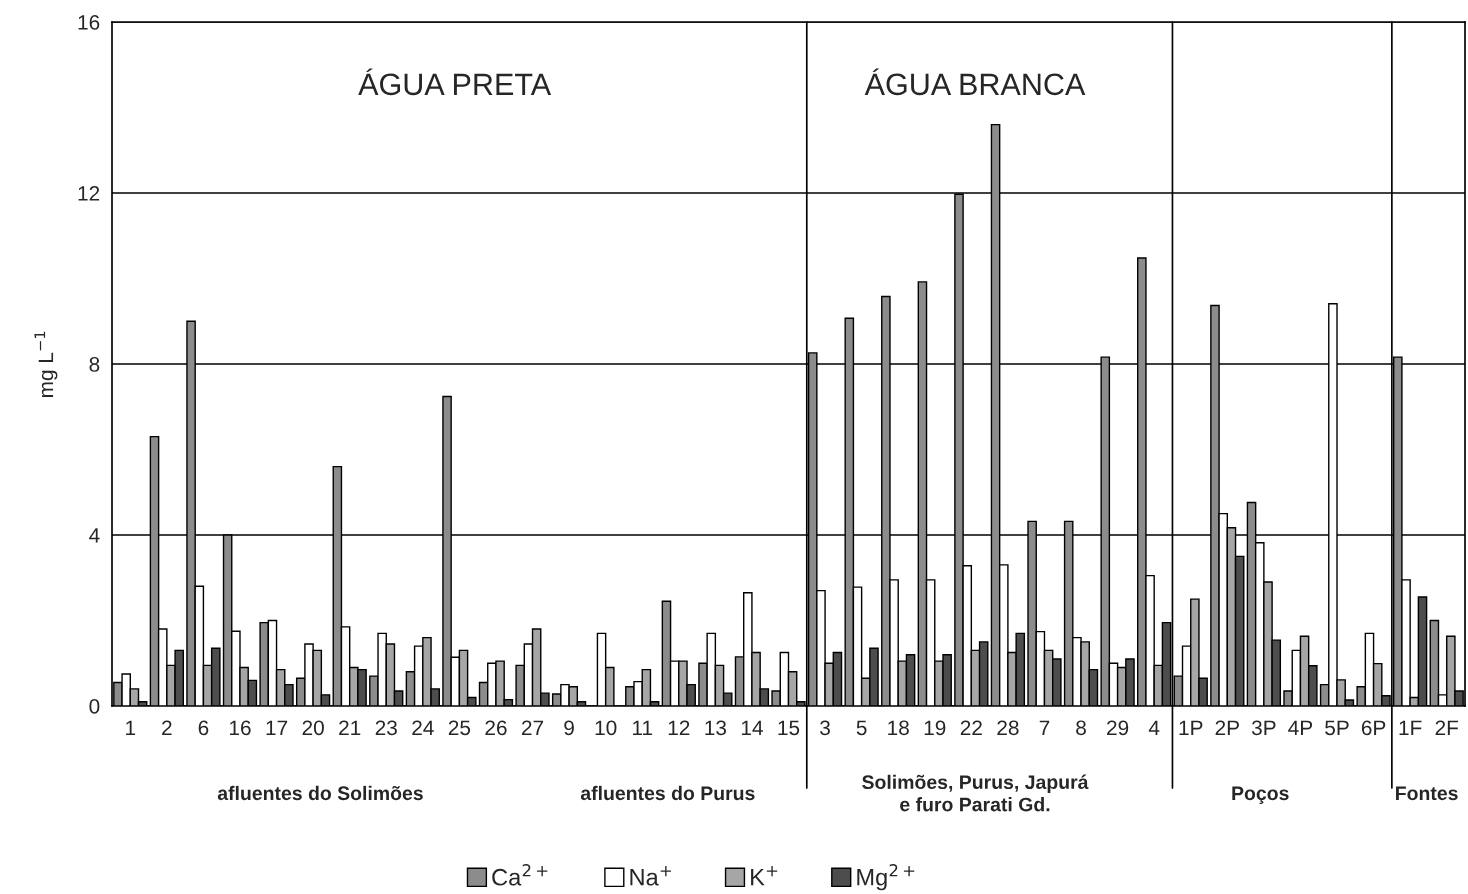 The image size is (1468, 894). I want to click on x-tick-label: 4, so click(1154, 727).